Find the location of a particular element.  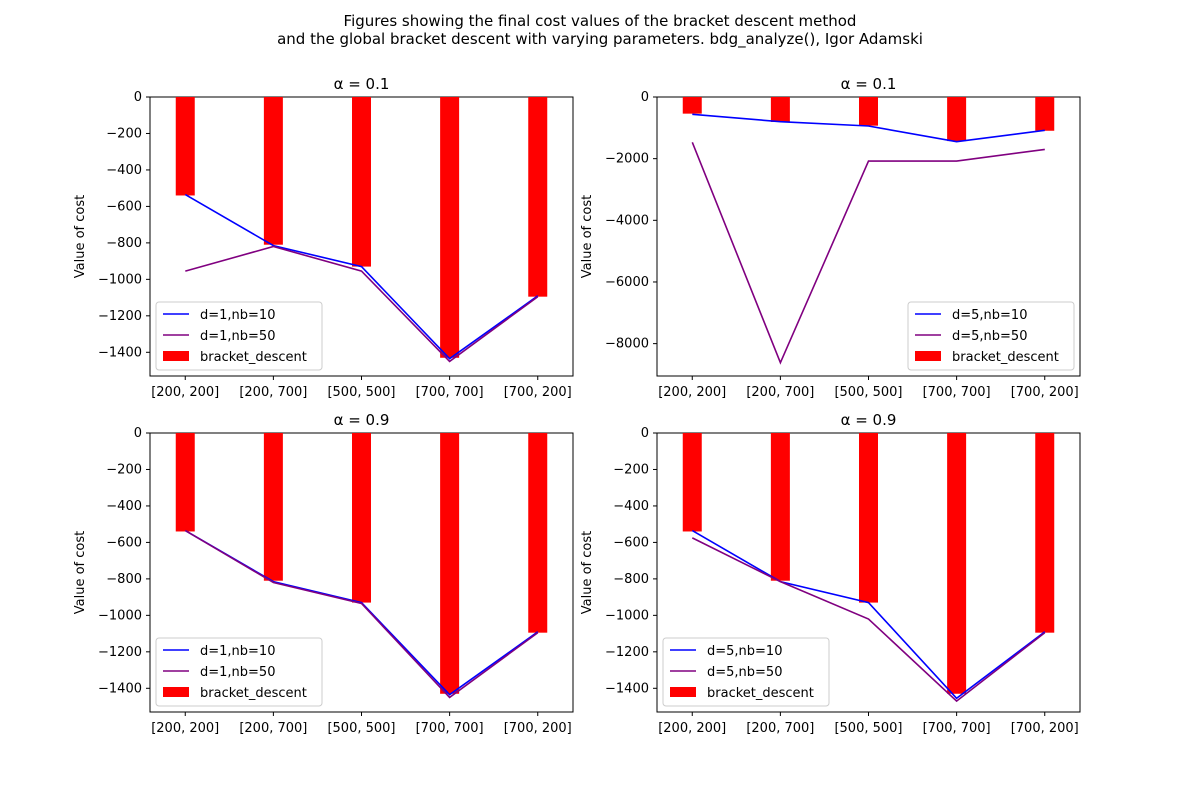

series-line-d=1,nb=10 is located at coordinates (361, 276).